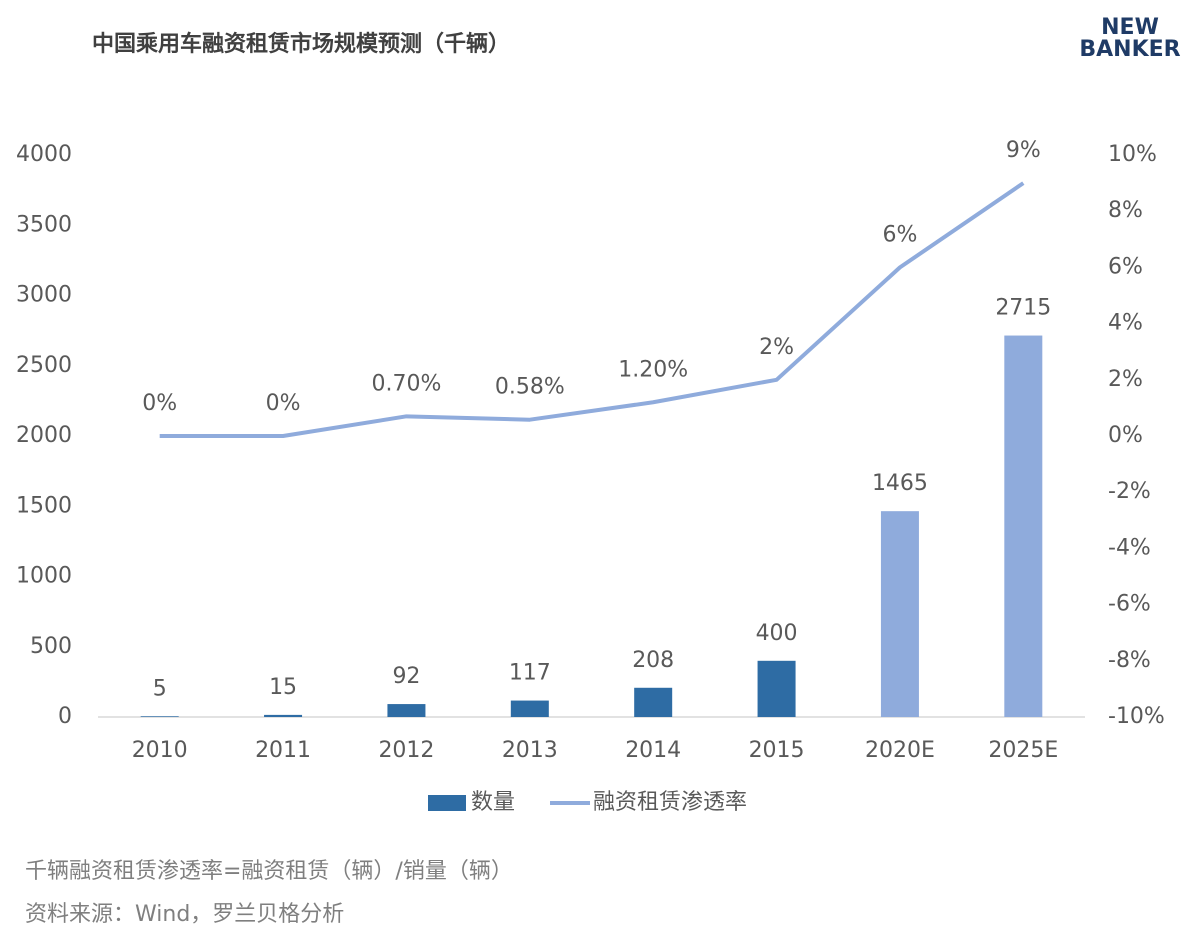 Image resolution: width=1184 pixels, height=930 pixels. I want to click on y2-tick-label: -8%, so click(1129, 660).